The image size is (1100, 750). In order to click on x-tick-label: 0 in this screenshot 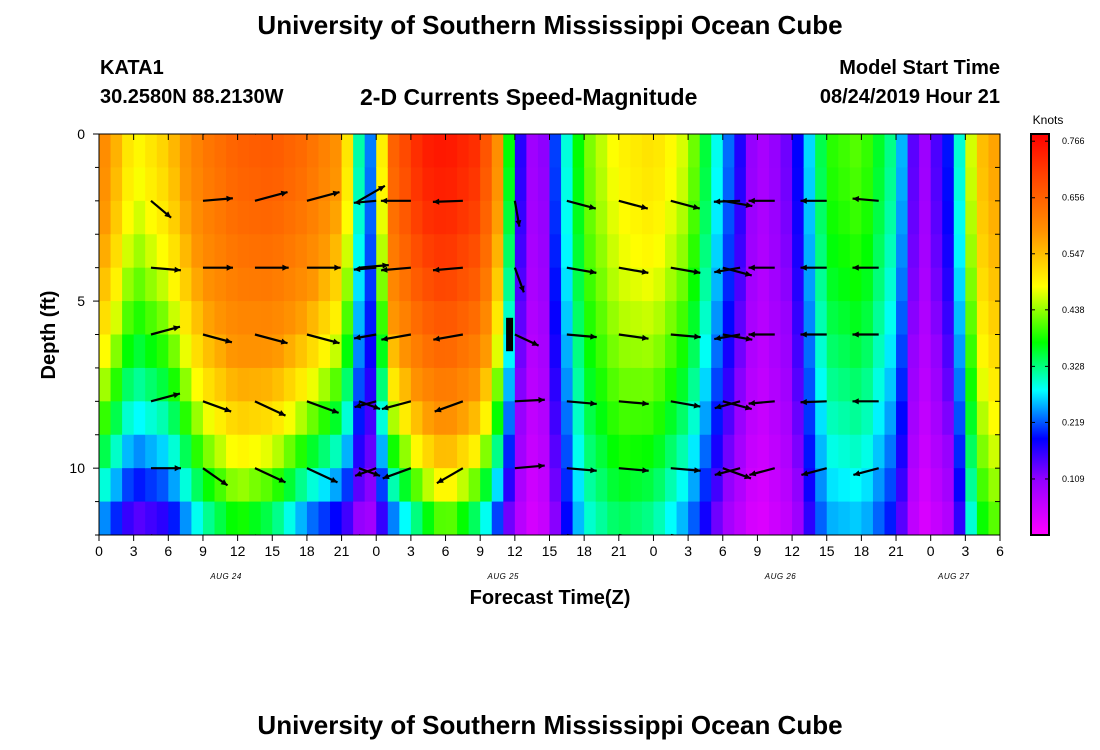, I will do `click(376, 551)`.